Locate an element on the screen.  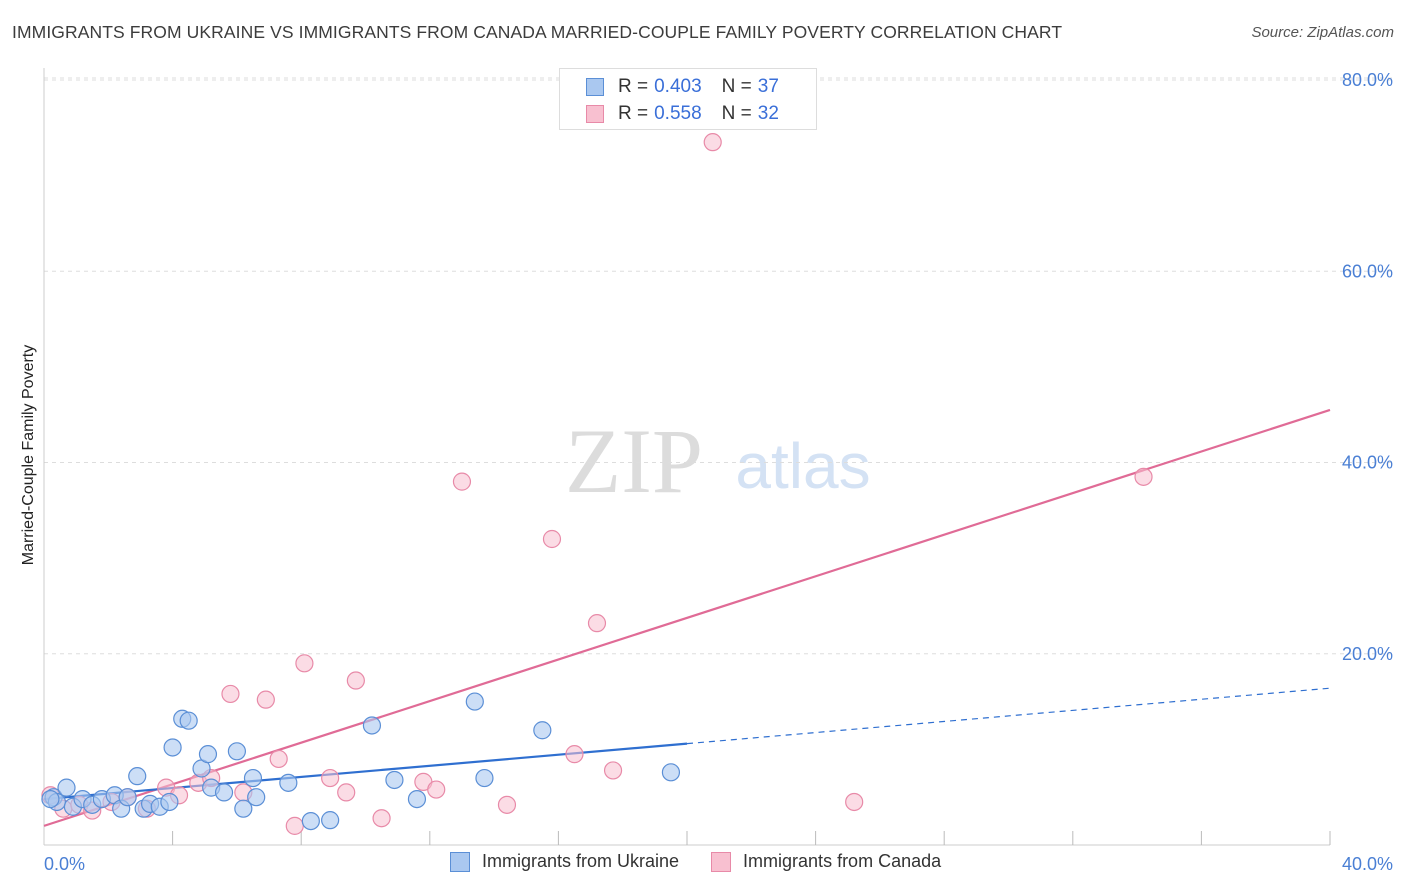
source-label: Source: ZipAtlas.com is located at coordinates (1322, 32).